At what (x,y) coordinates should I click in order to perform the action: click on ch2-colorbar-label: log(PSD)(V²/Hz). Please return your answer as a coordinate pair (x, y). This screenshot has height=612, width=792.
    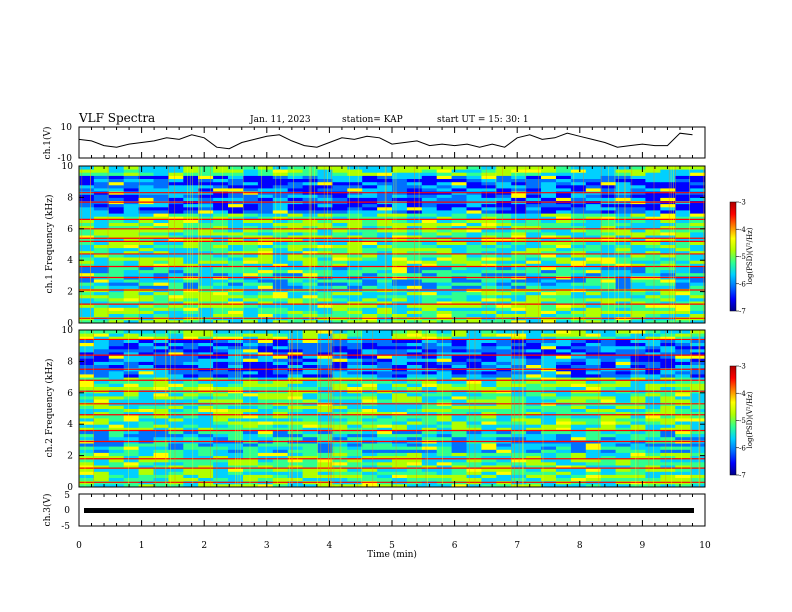
    Looking at the image, I should click on (750, 419).